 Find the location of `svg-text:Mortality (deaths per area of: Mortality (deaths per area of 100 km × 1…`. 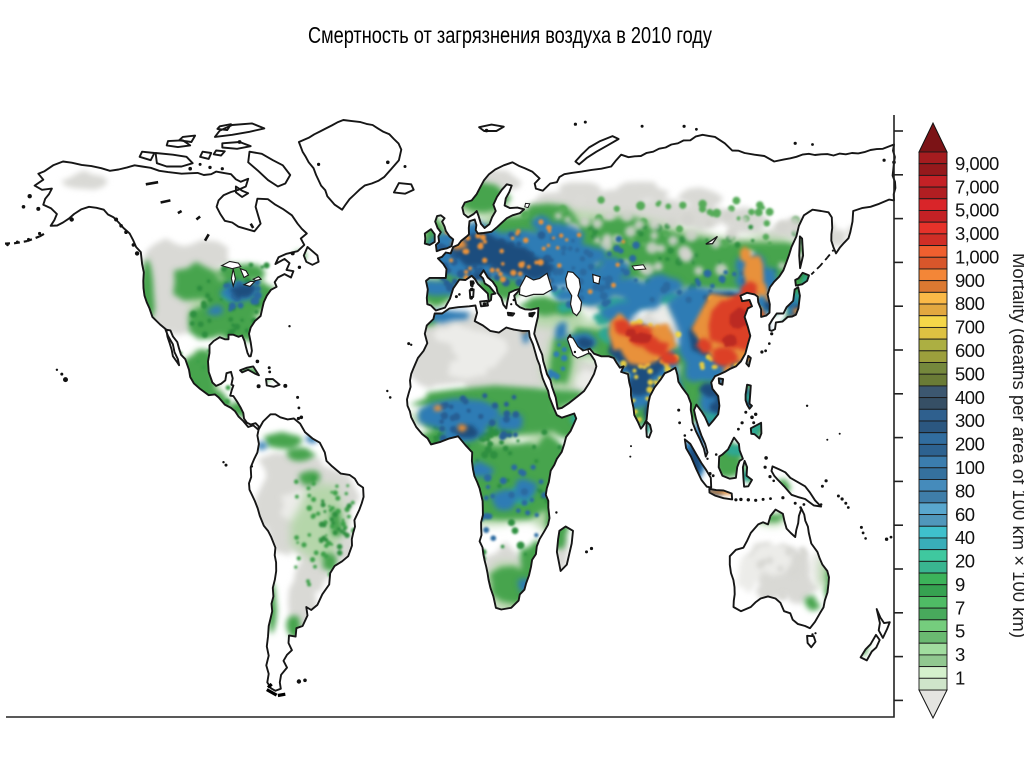

svg-text:Mortality (deaths per area of: Mortality (deaths per area of 100 km × 1… is located at coordinates (1016, 445).